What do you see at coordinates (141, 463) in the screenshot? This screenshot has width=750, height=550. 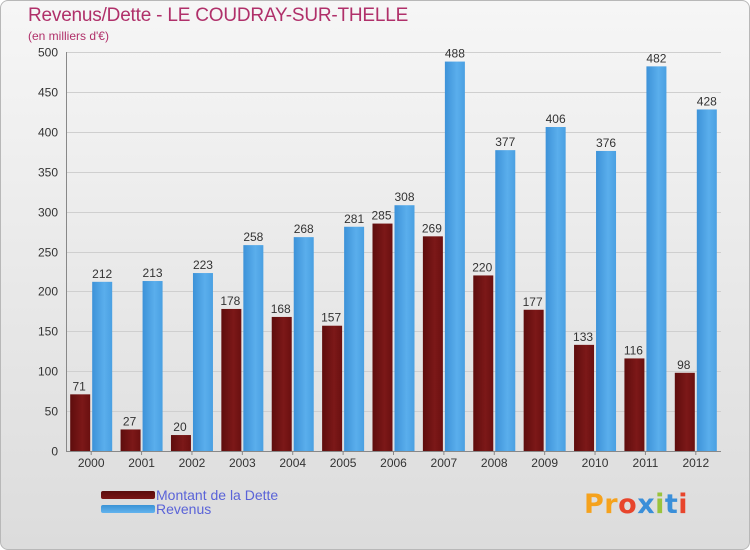 I see `x-tick-label: 2001` at bounding box center [141, 463].